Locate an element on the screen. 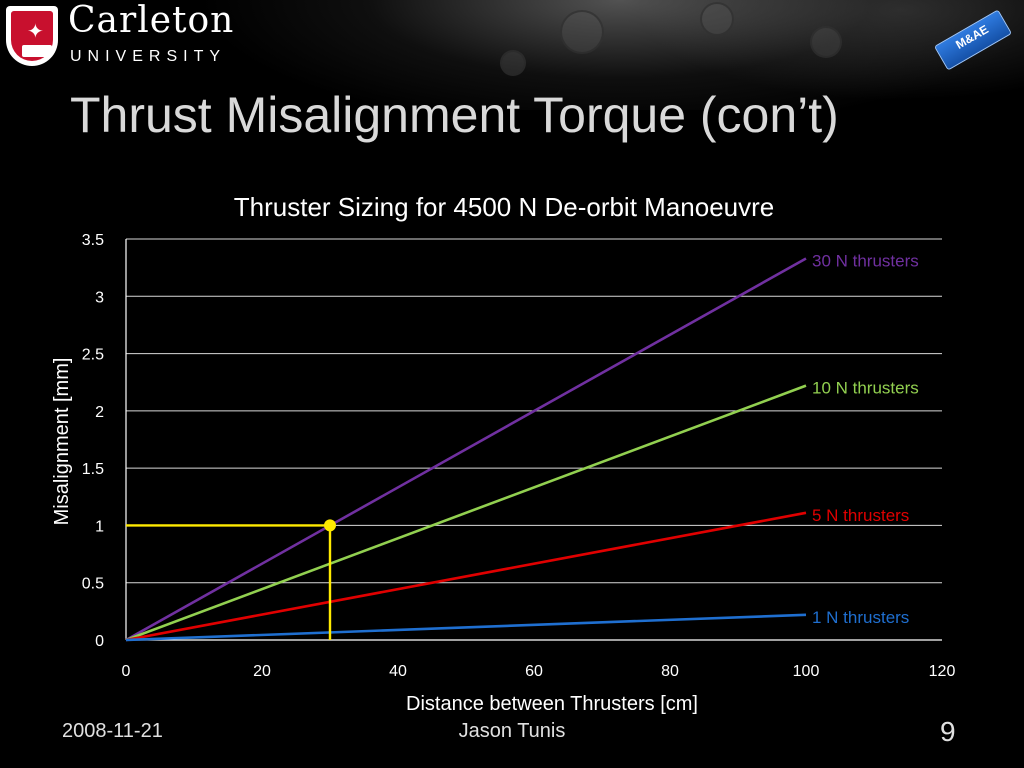 Image resolution: width=1024 pixels, height=768 pixels. x-tick-label: 60 is located at coordinates (534, 671).